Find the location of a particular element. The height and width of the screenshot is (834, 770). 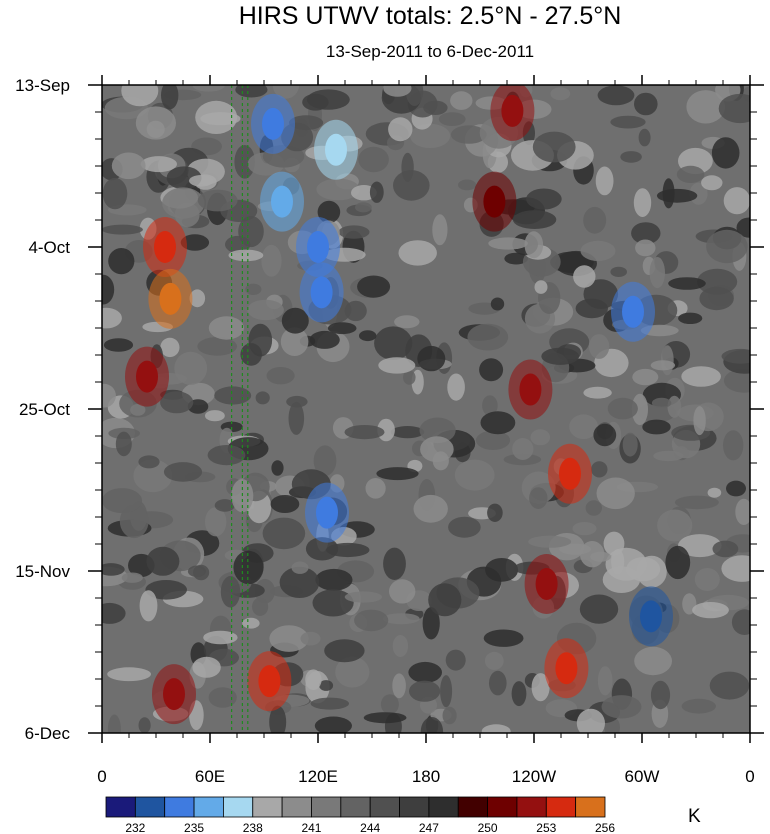

colorbar-label: 232 is located at coordinates (135, 827).